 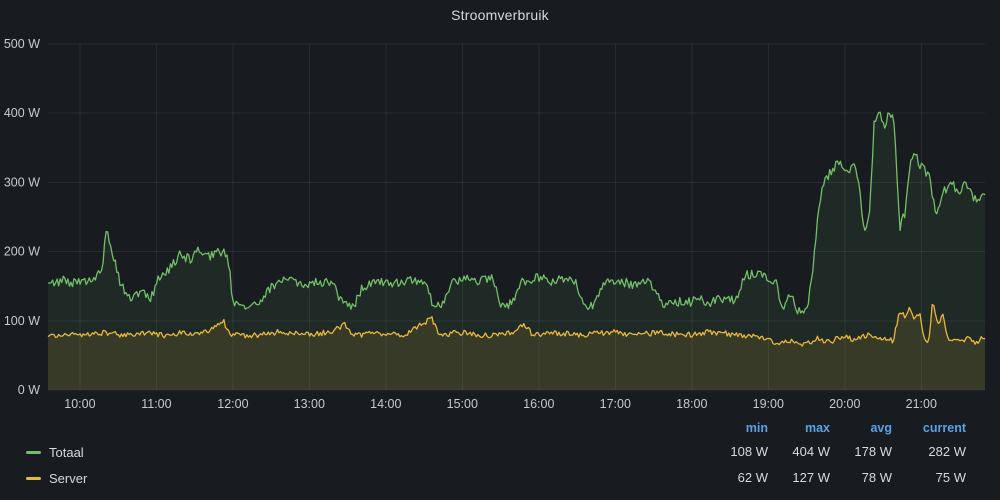 I want to click on totaal-max-value: 404 W, so click(x=811, y=451).